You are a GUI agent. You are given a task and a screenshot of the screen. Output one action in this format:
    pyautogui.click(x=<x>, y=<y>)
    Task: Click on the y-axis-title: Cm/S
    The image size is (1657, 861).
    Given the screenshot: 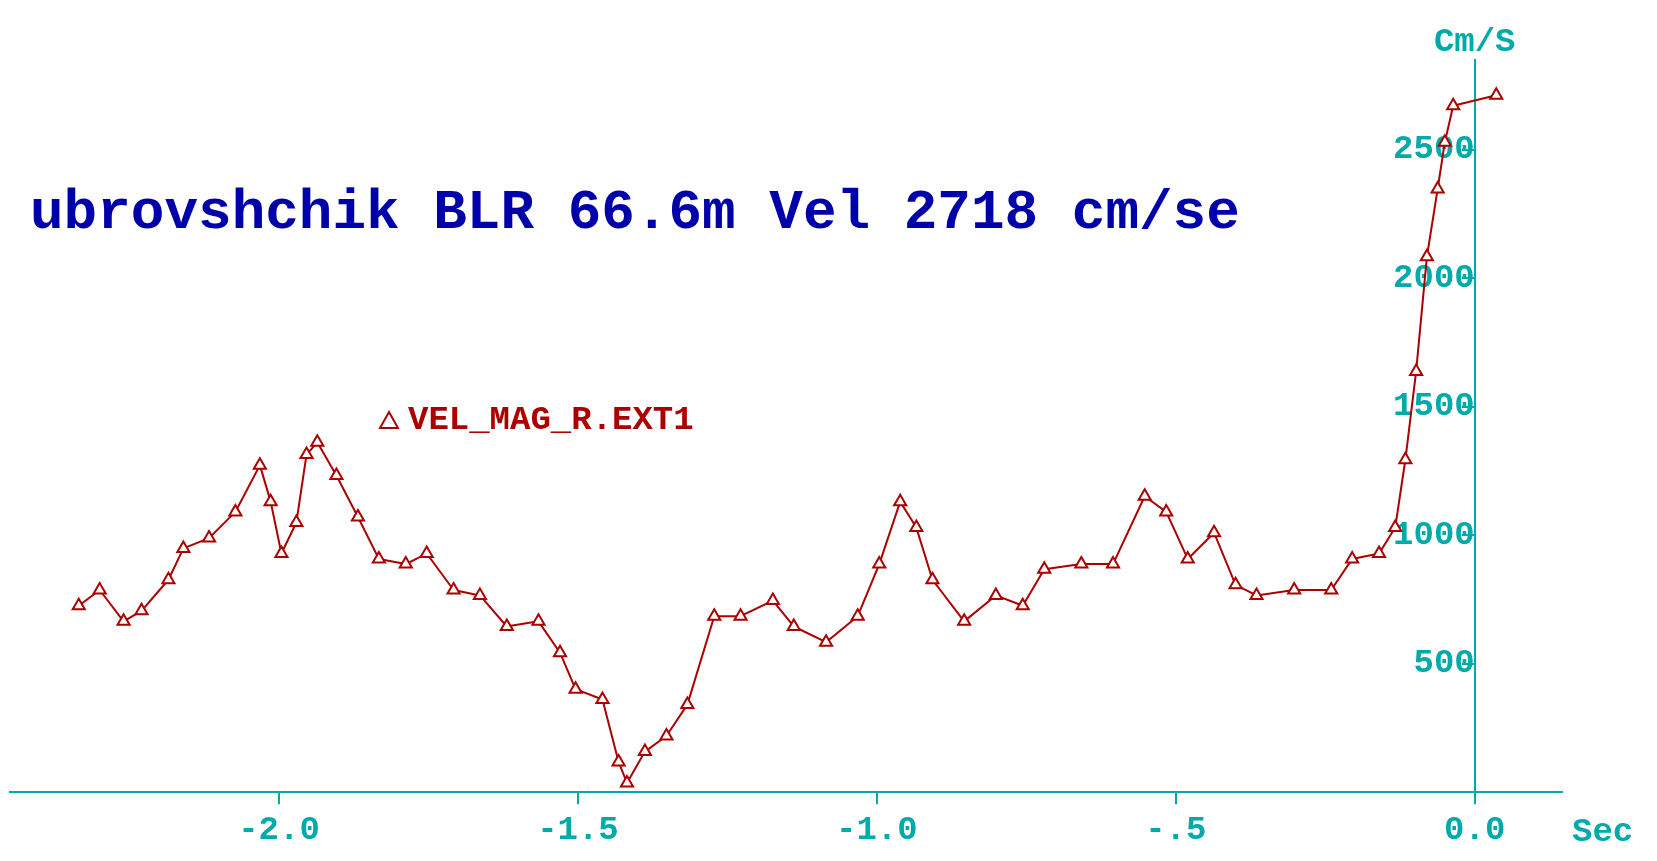 What is the action you would take?
    pyautogui.click(x=1474, y=41)
    